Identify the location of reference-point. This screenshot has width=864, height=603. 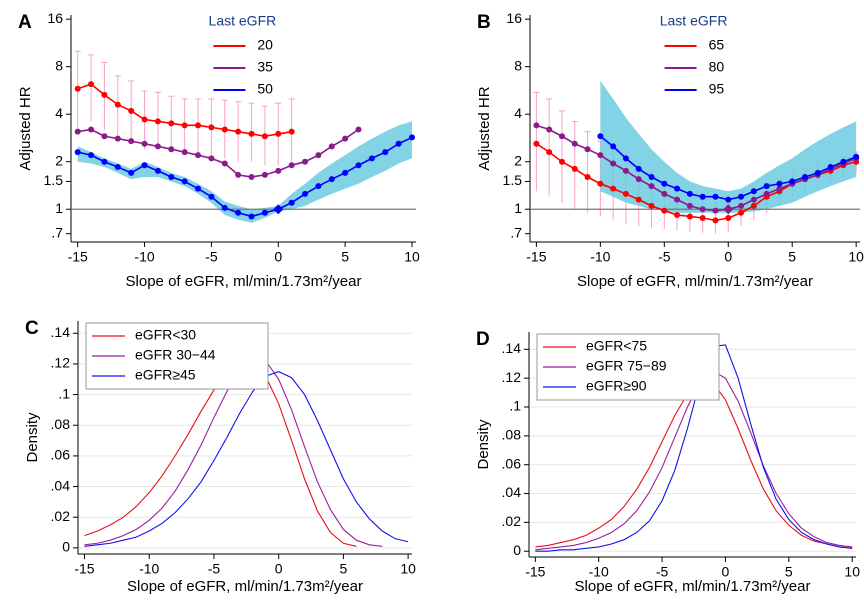
(278, 209).